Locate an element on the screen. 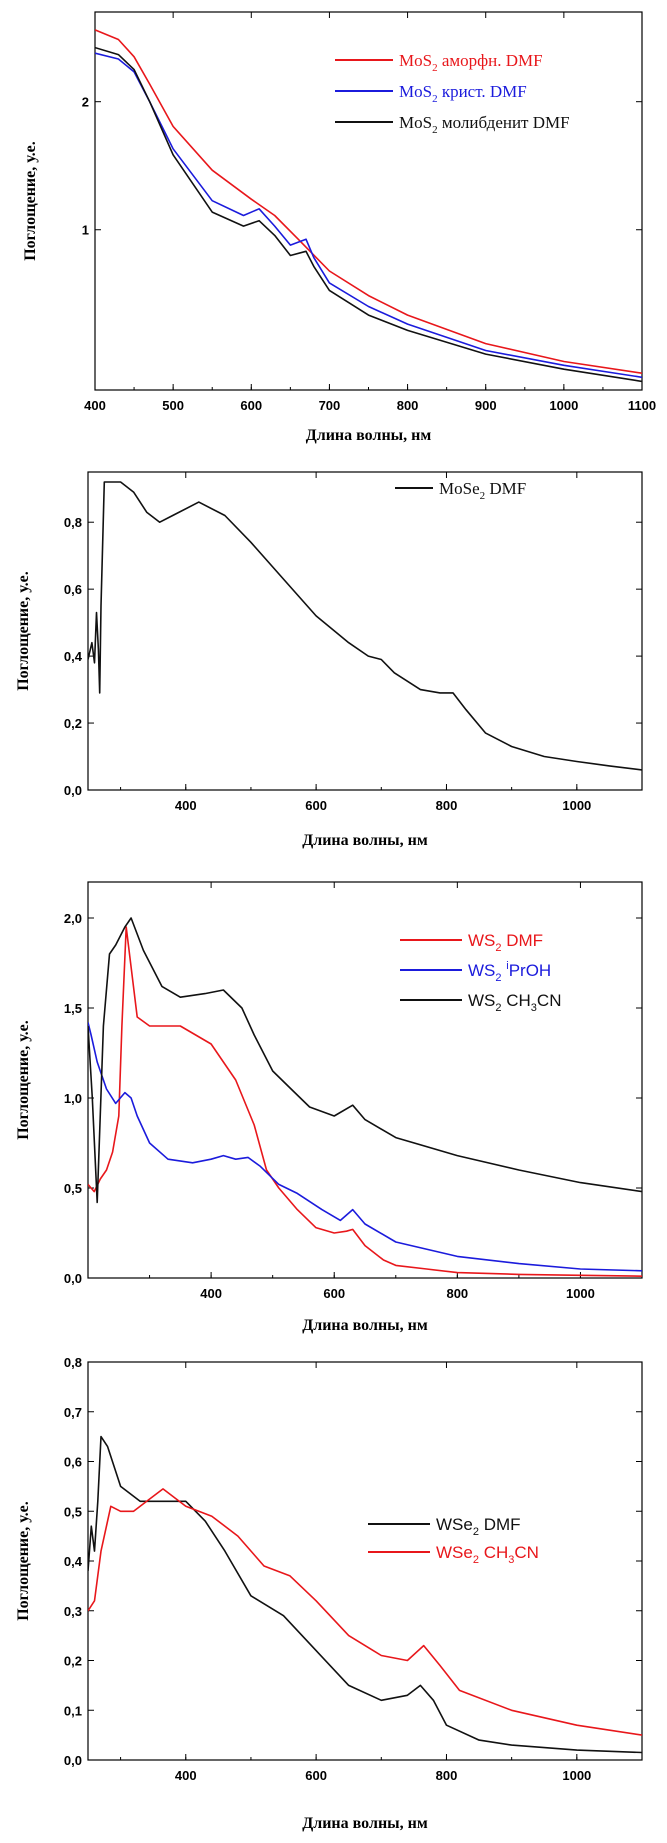 This screenshot has height=1843, width=667. y-tick-label: 1,5 is located at coordinates (73, 1008).